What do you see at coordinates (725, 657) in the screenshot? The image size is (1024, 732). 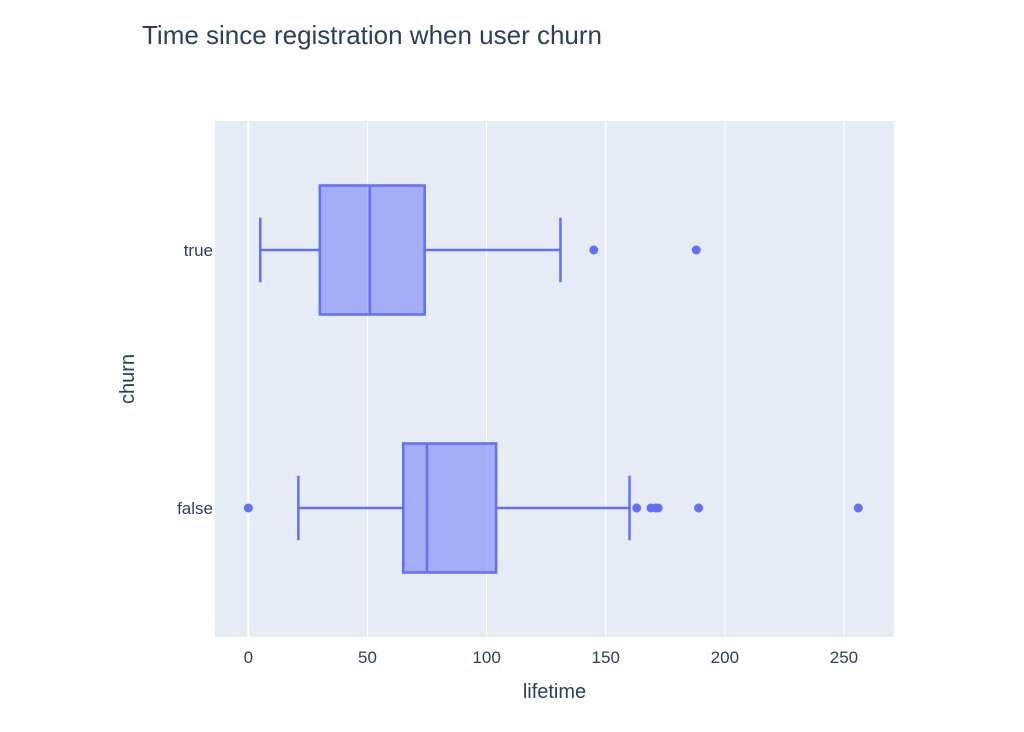 I see `x-tick-label: 200` at bounding box center [725, 657].